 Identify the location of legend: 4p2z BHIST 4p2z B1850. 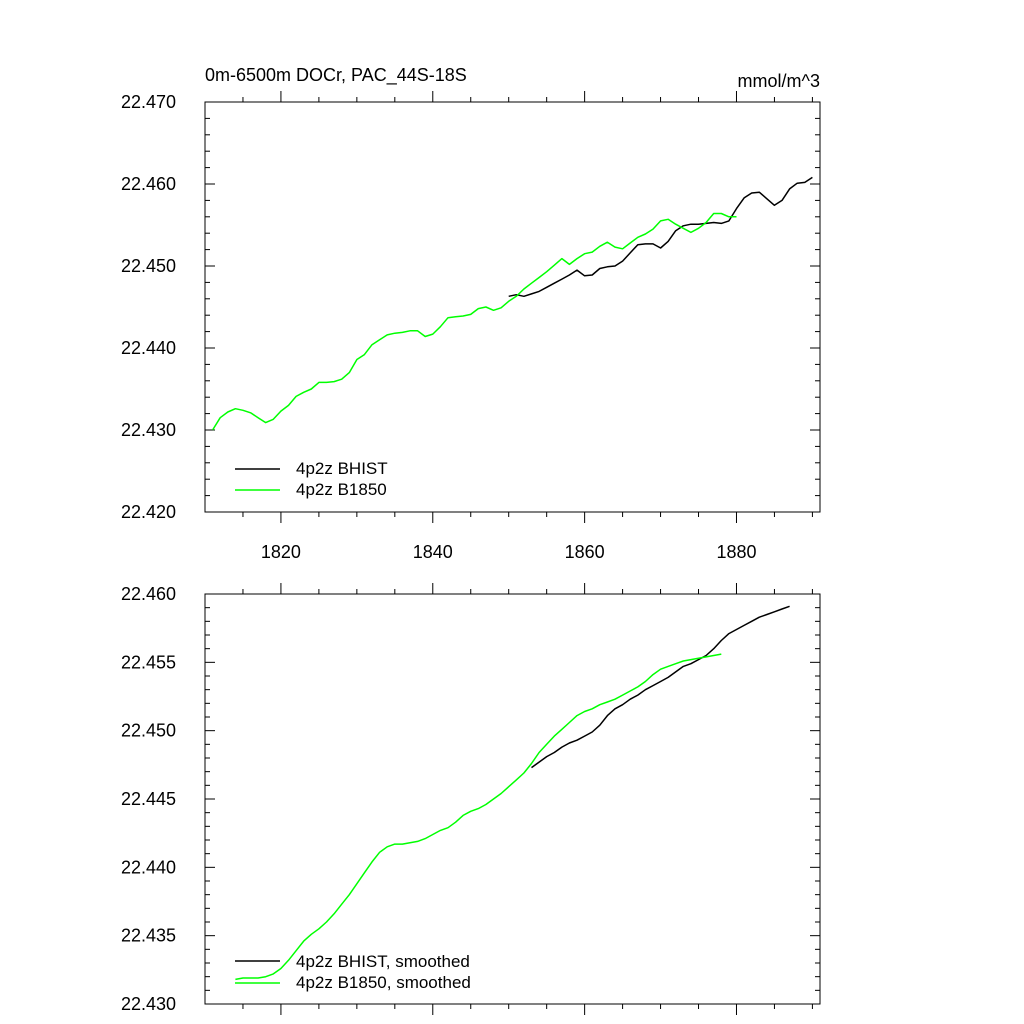
(311, 479).